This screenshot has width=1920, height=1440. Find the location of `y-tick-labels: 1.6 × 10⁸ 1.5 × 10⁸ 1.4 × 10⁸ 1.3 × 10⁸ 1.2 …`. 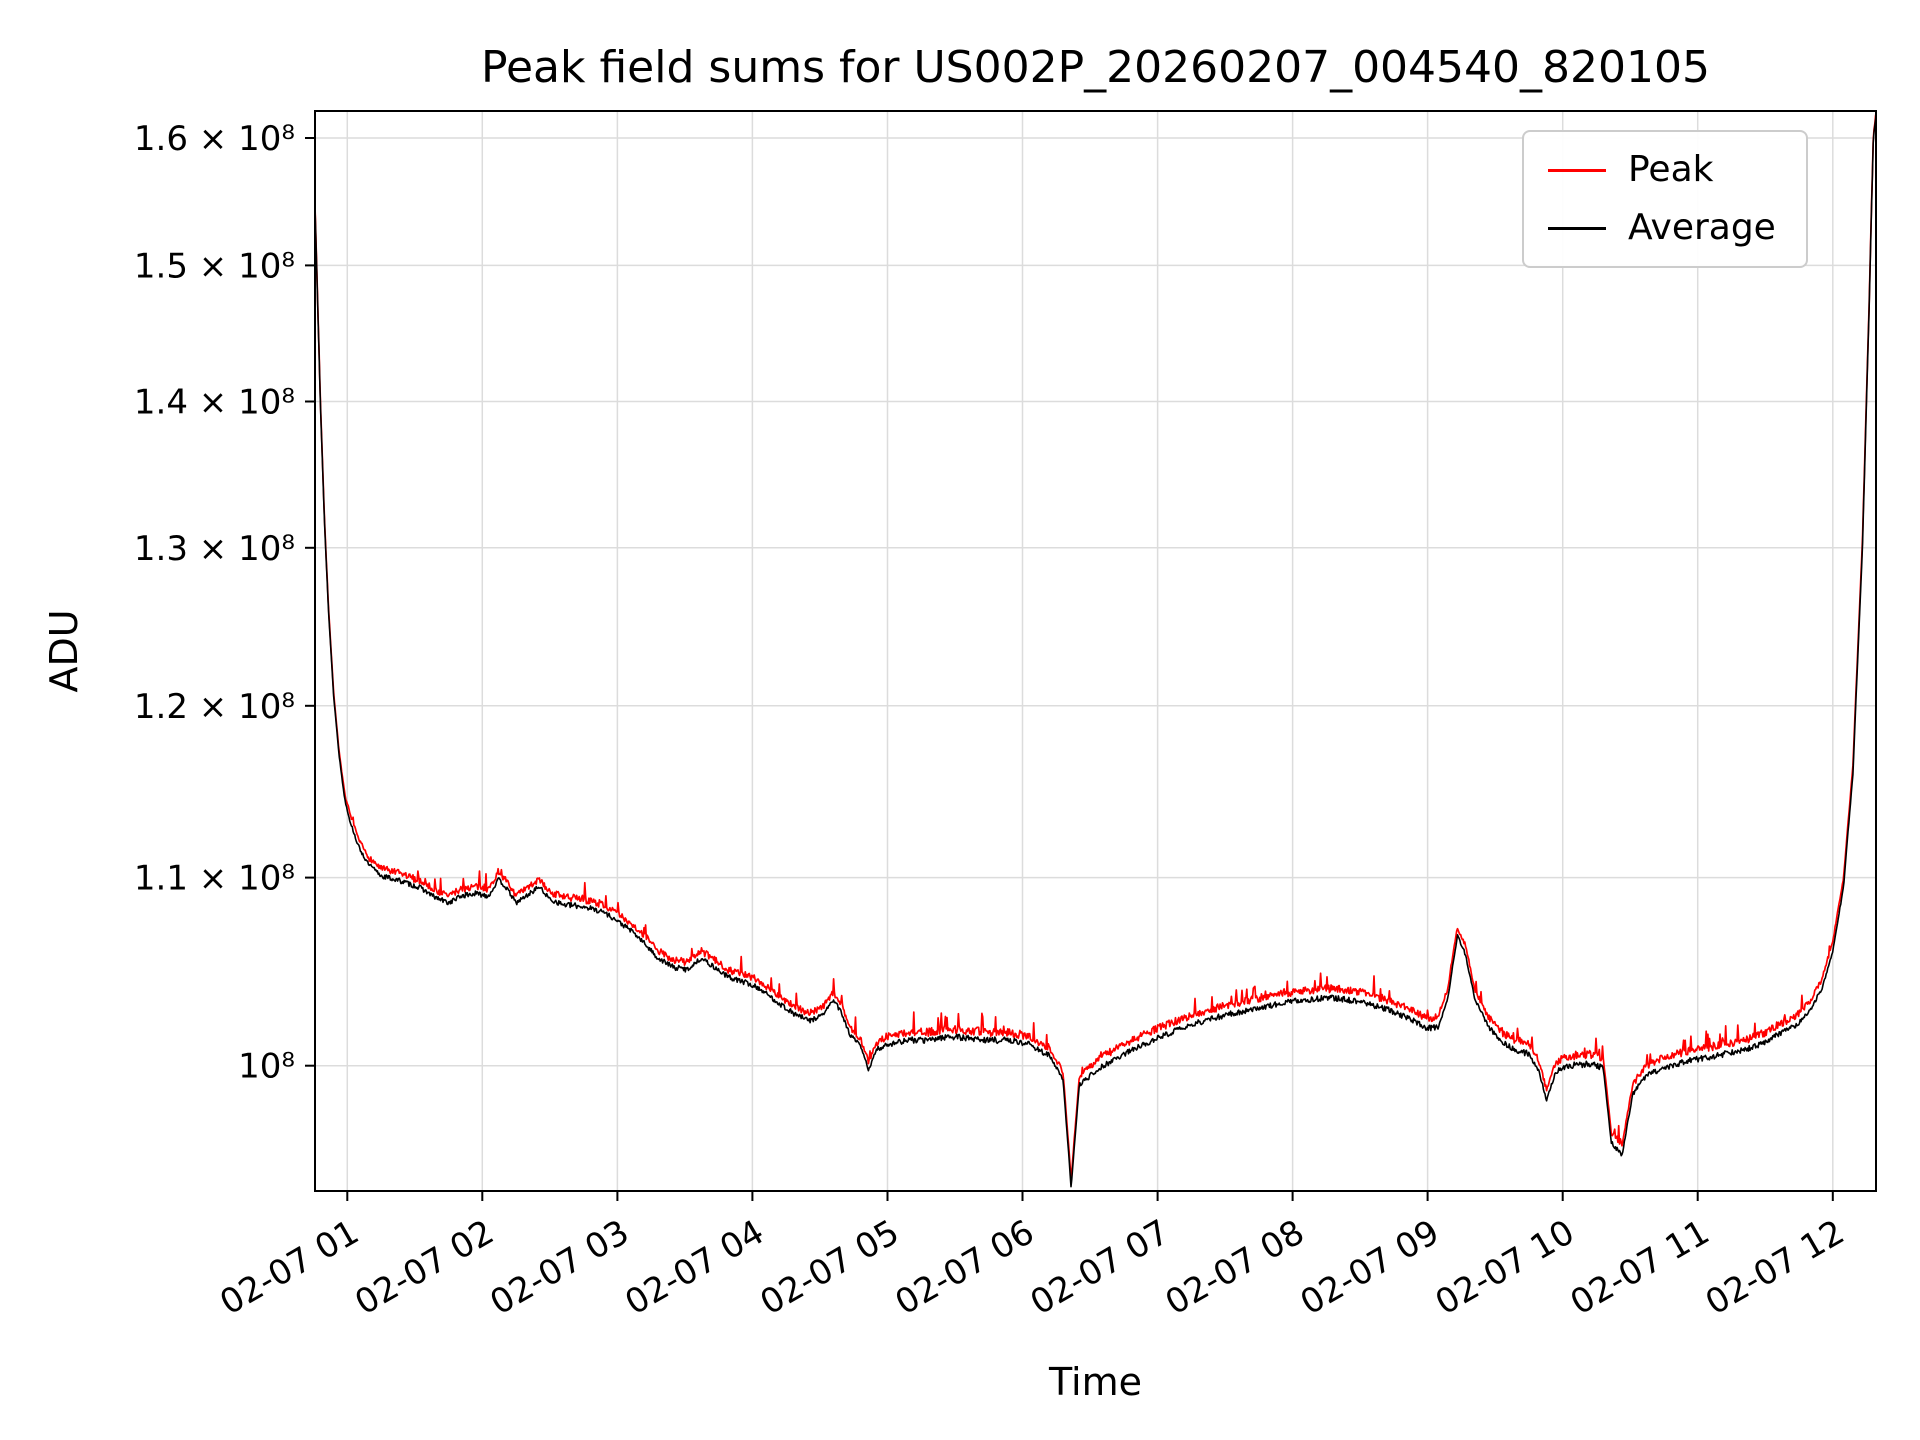

y-tick-labels: 1.6 × 10⁸ 1.5 × 10⁸ 1.4 × 10⁸ 1.3 × 10⁸ 1.2 … is located at coordinates (224, 603).